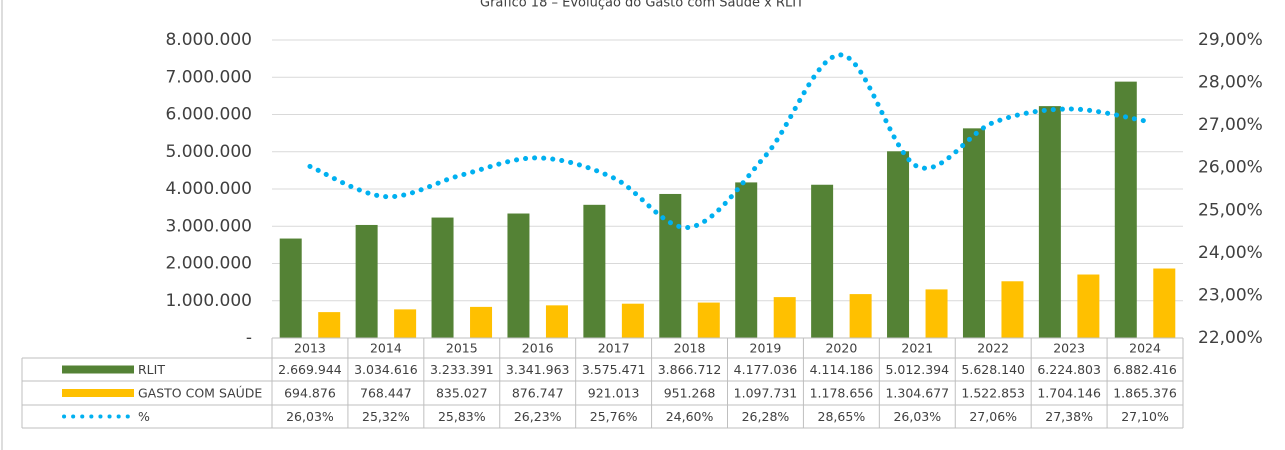 The width and height of the screenshot is (1285, 450). What do you see at coordinates (993, 369) in the screenshot?
I see `data-label: 5.628.140` at bounding box center [993, 369].